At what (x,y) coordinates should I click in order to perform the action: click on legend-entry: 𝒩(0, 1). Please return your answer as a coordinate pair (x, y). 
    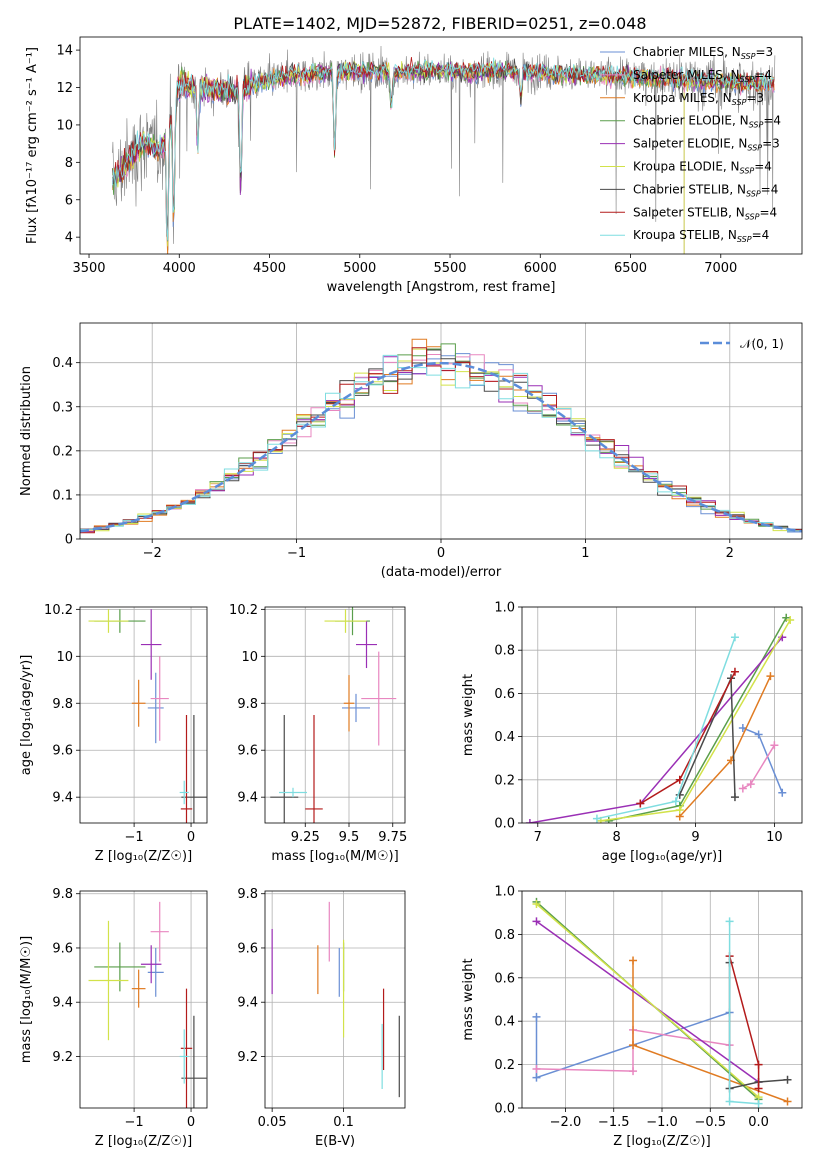
    Looking at the image, I should click on (762, 344).